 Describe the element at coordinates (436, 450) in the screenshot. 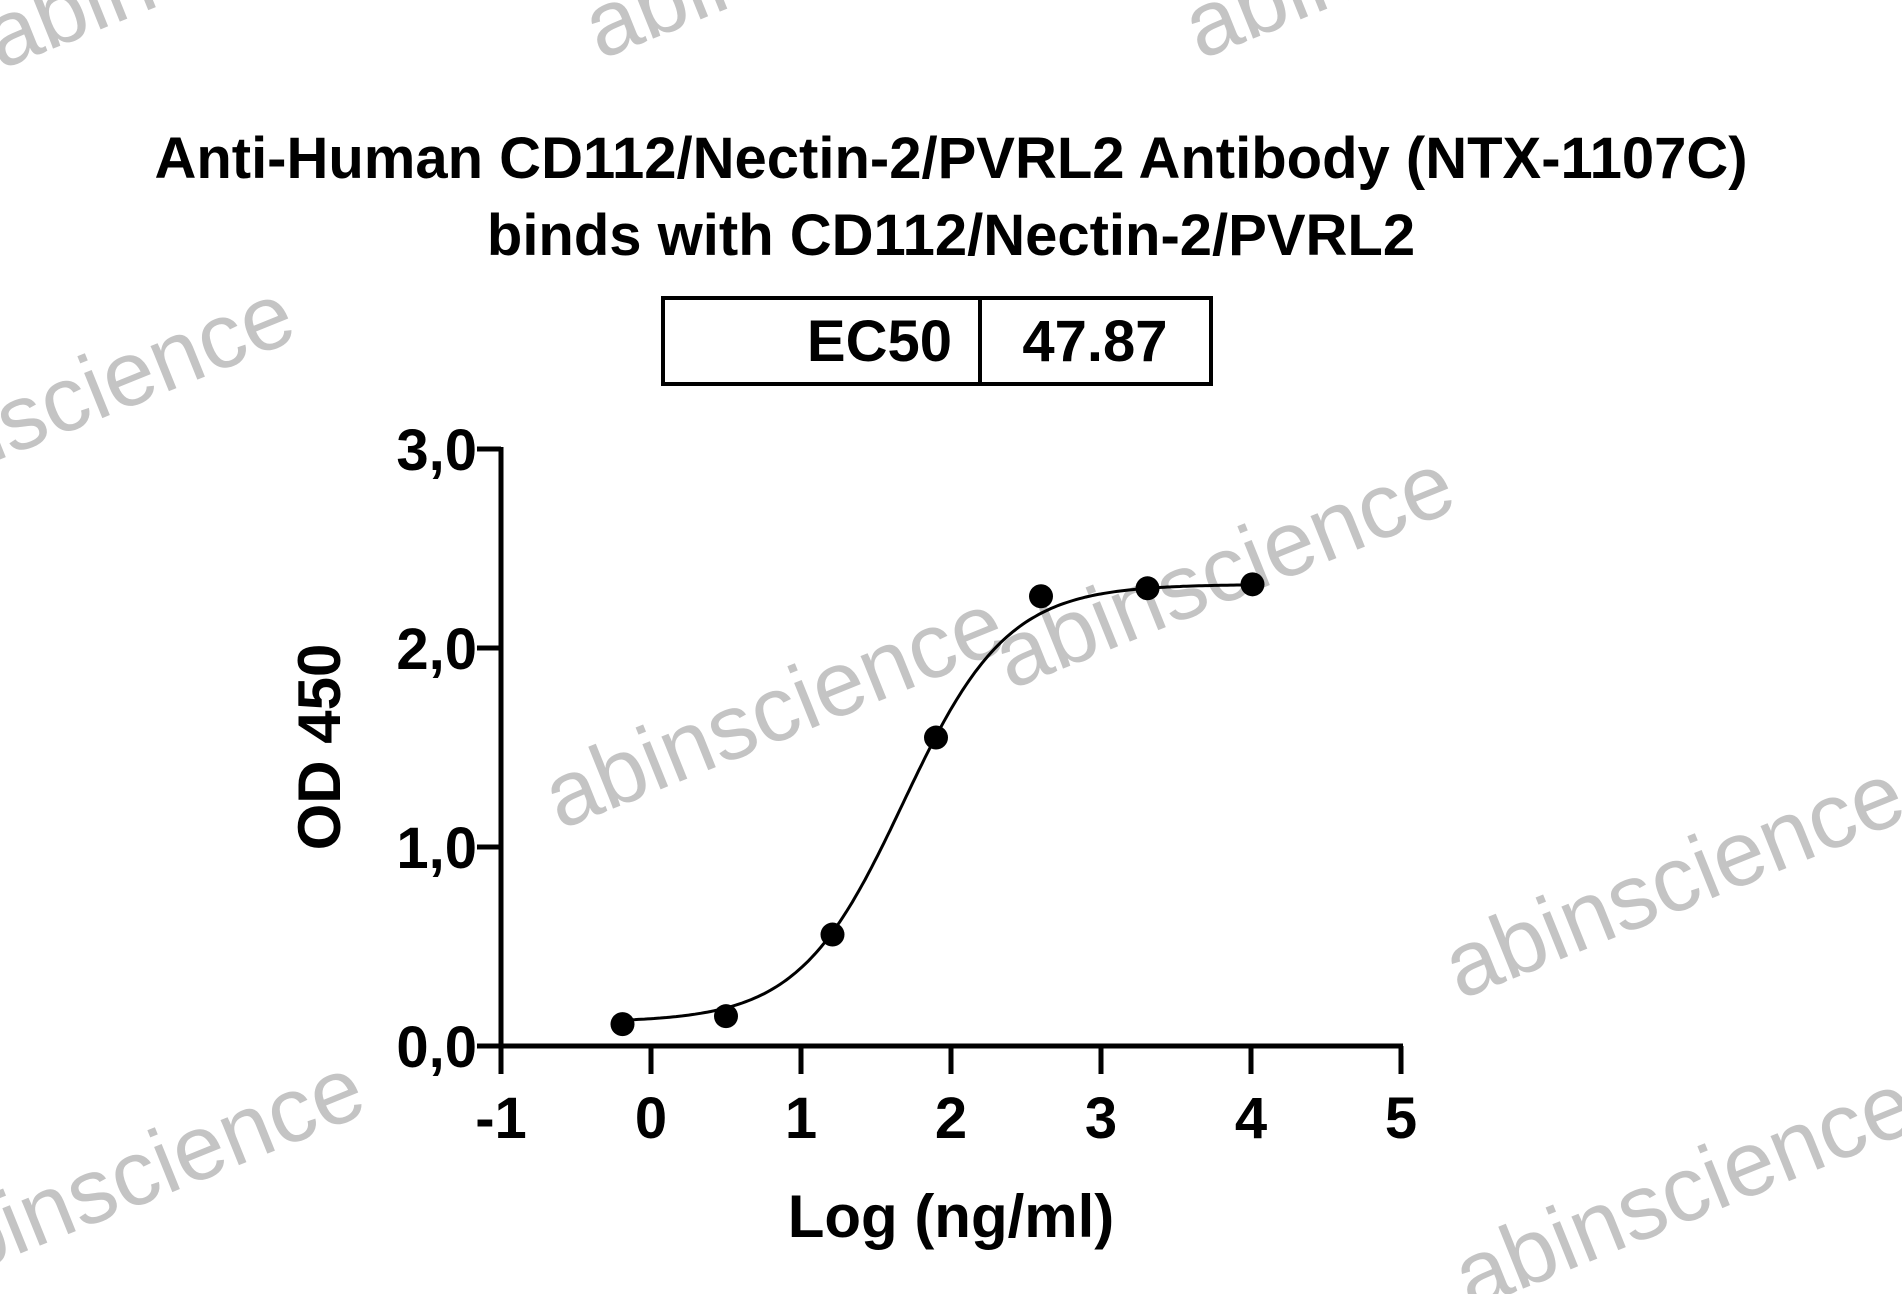

I see `y-tick-label: 3,0` at that location.